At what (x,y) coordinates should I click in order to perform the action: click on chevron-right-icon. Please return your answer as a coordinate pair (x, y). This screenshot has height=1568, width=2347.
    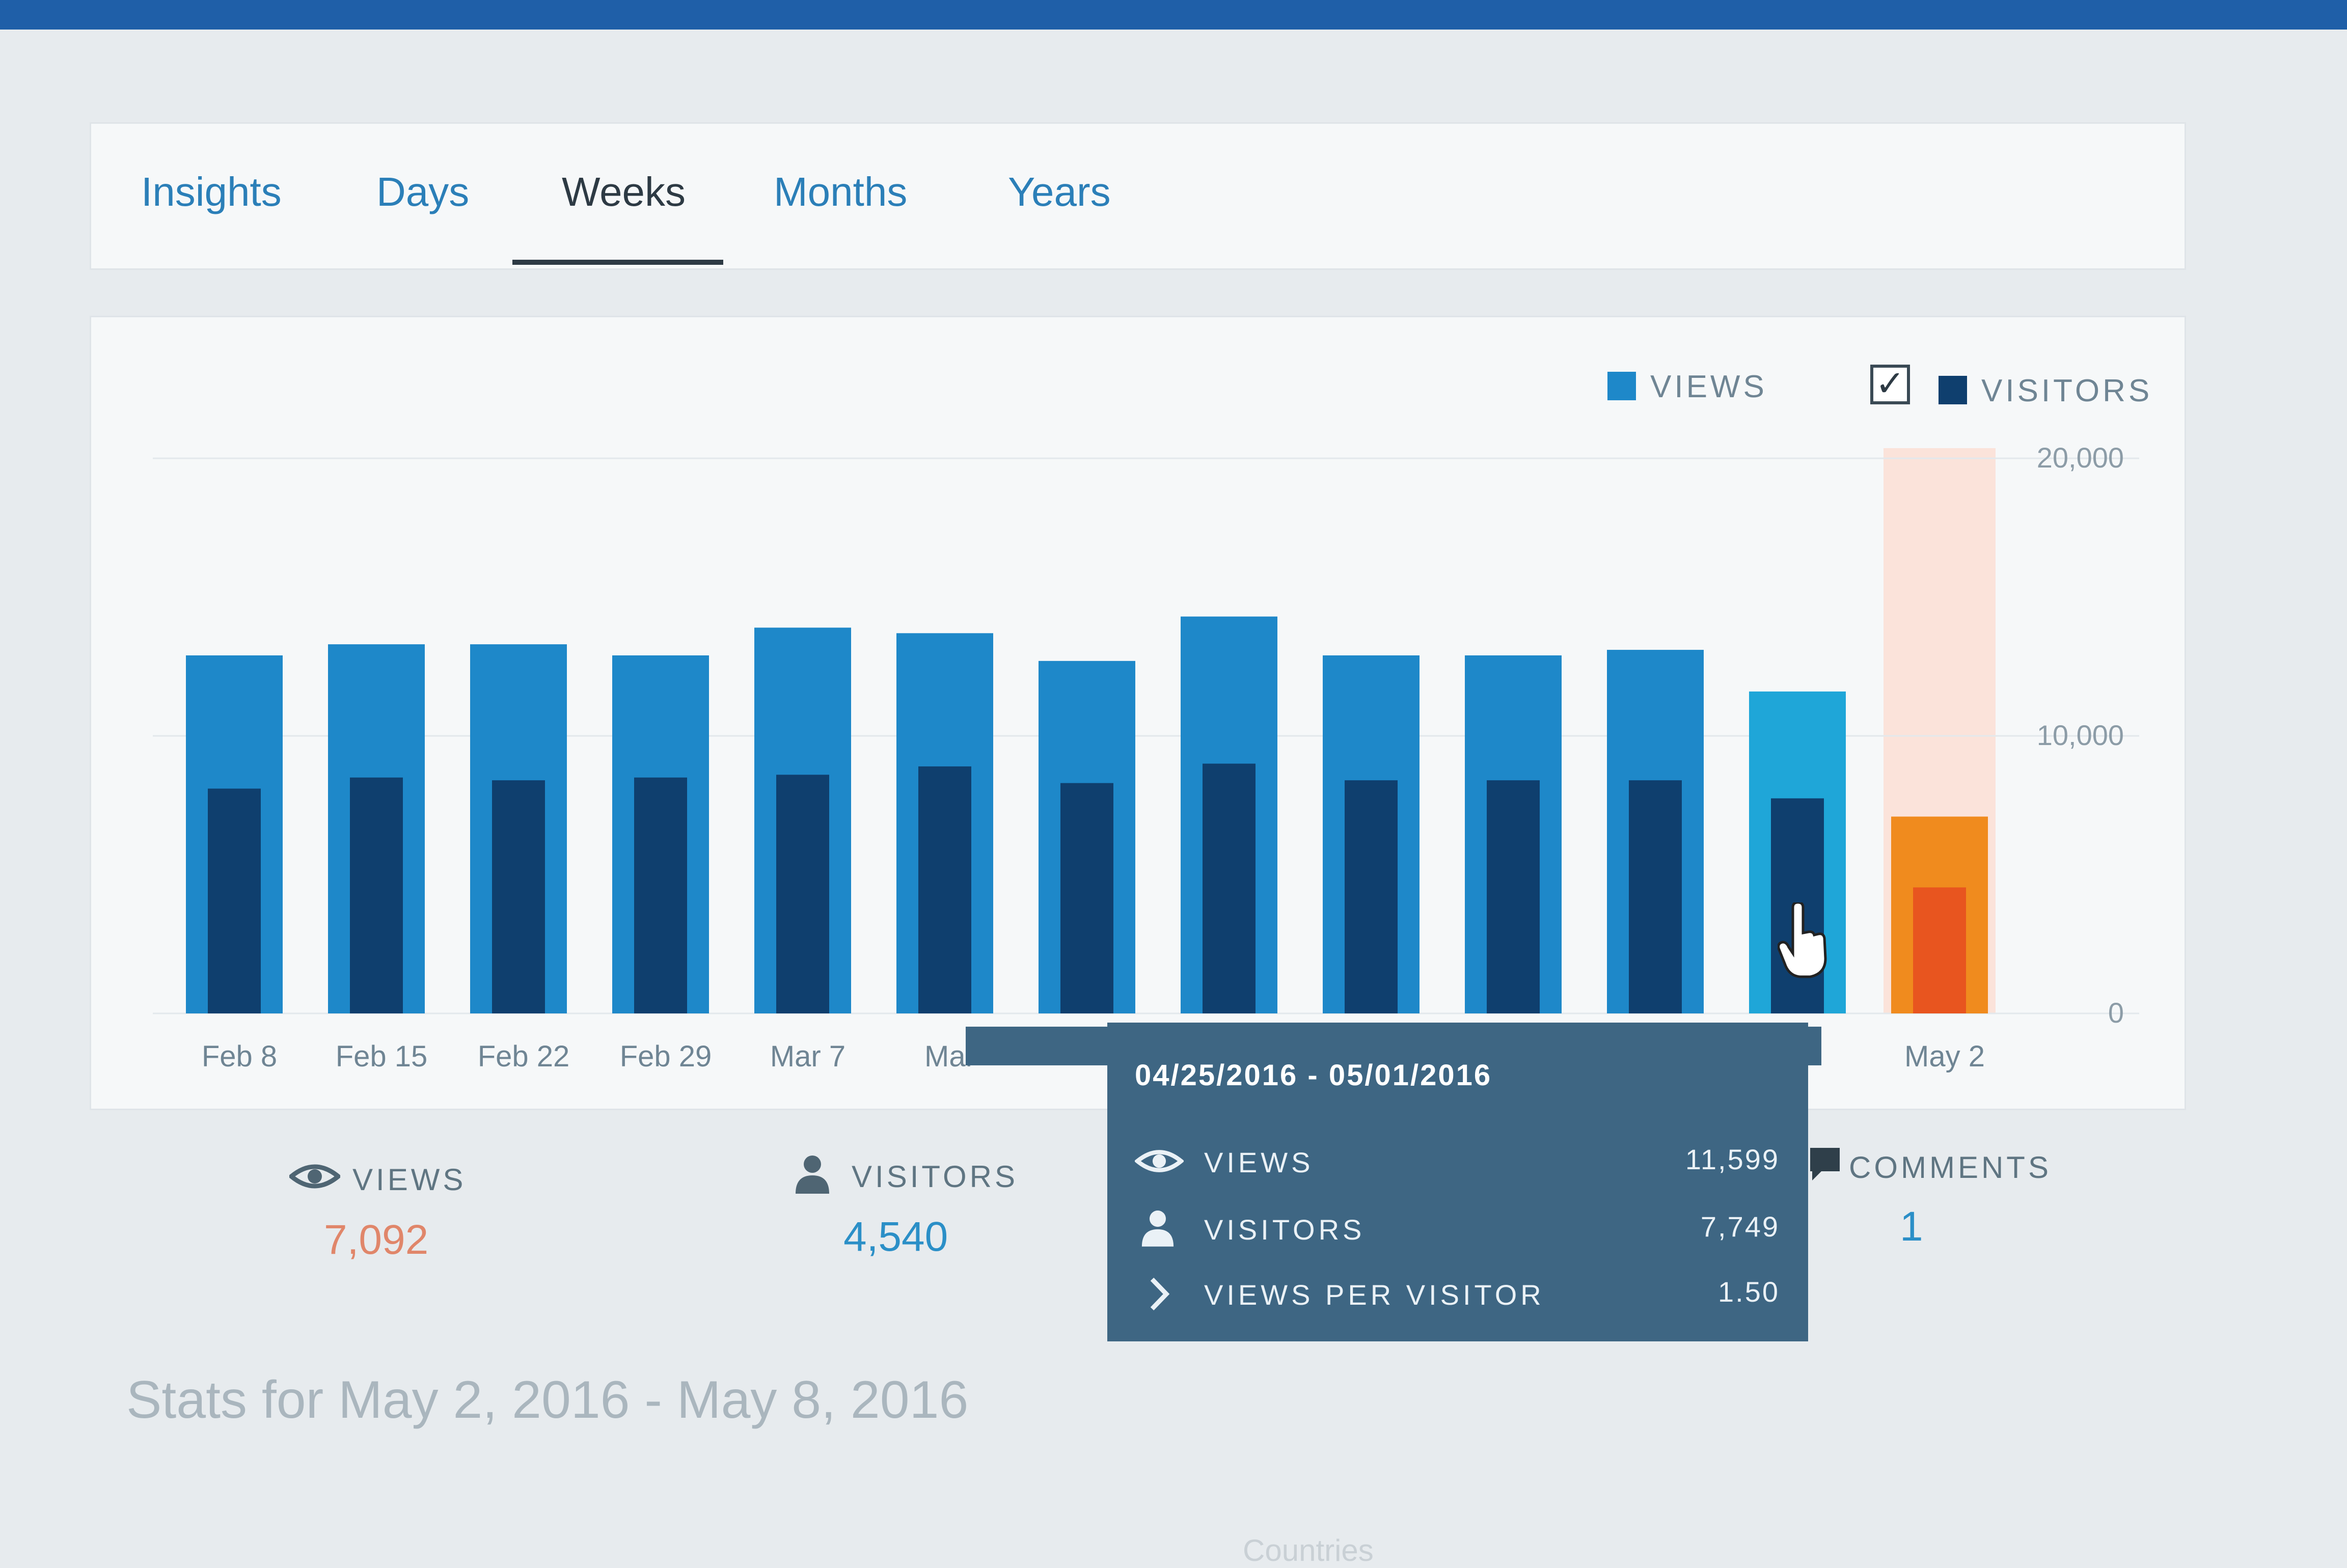
    Looking at the image, I should click on (1160, 1294).